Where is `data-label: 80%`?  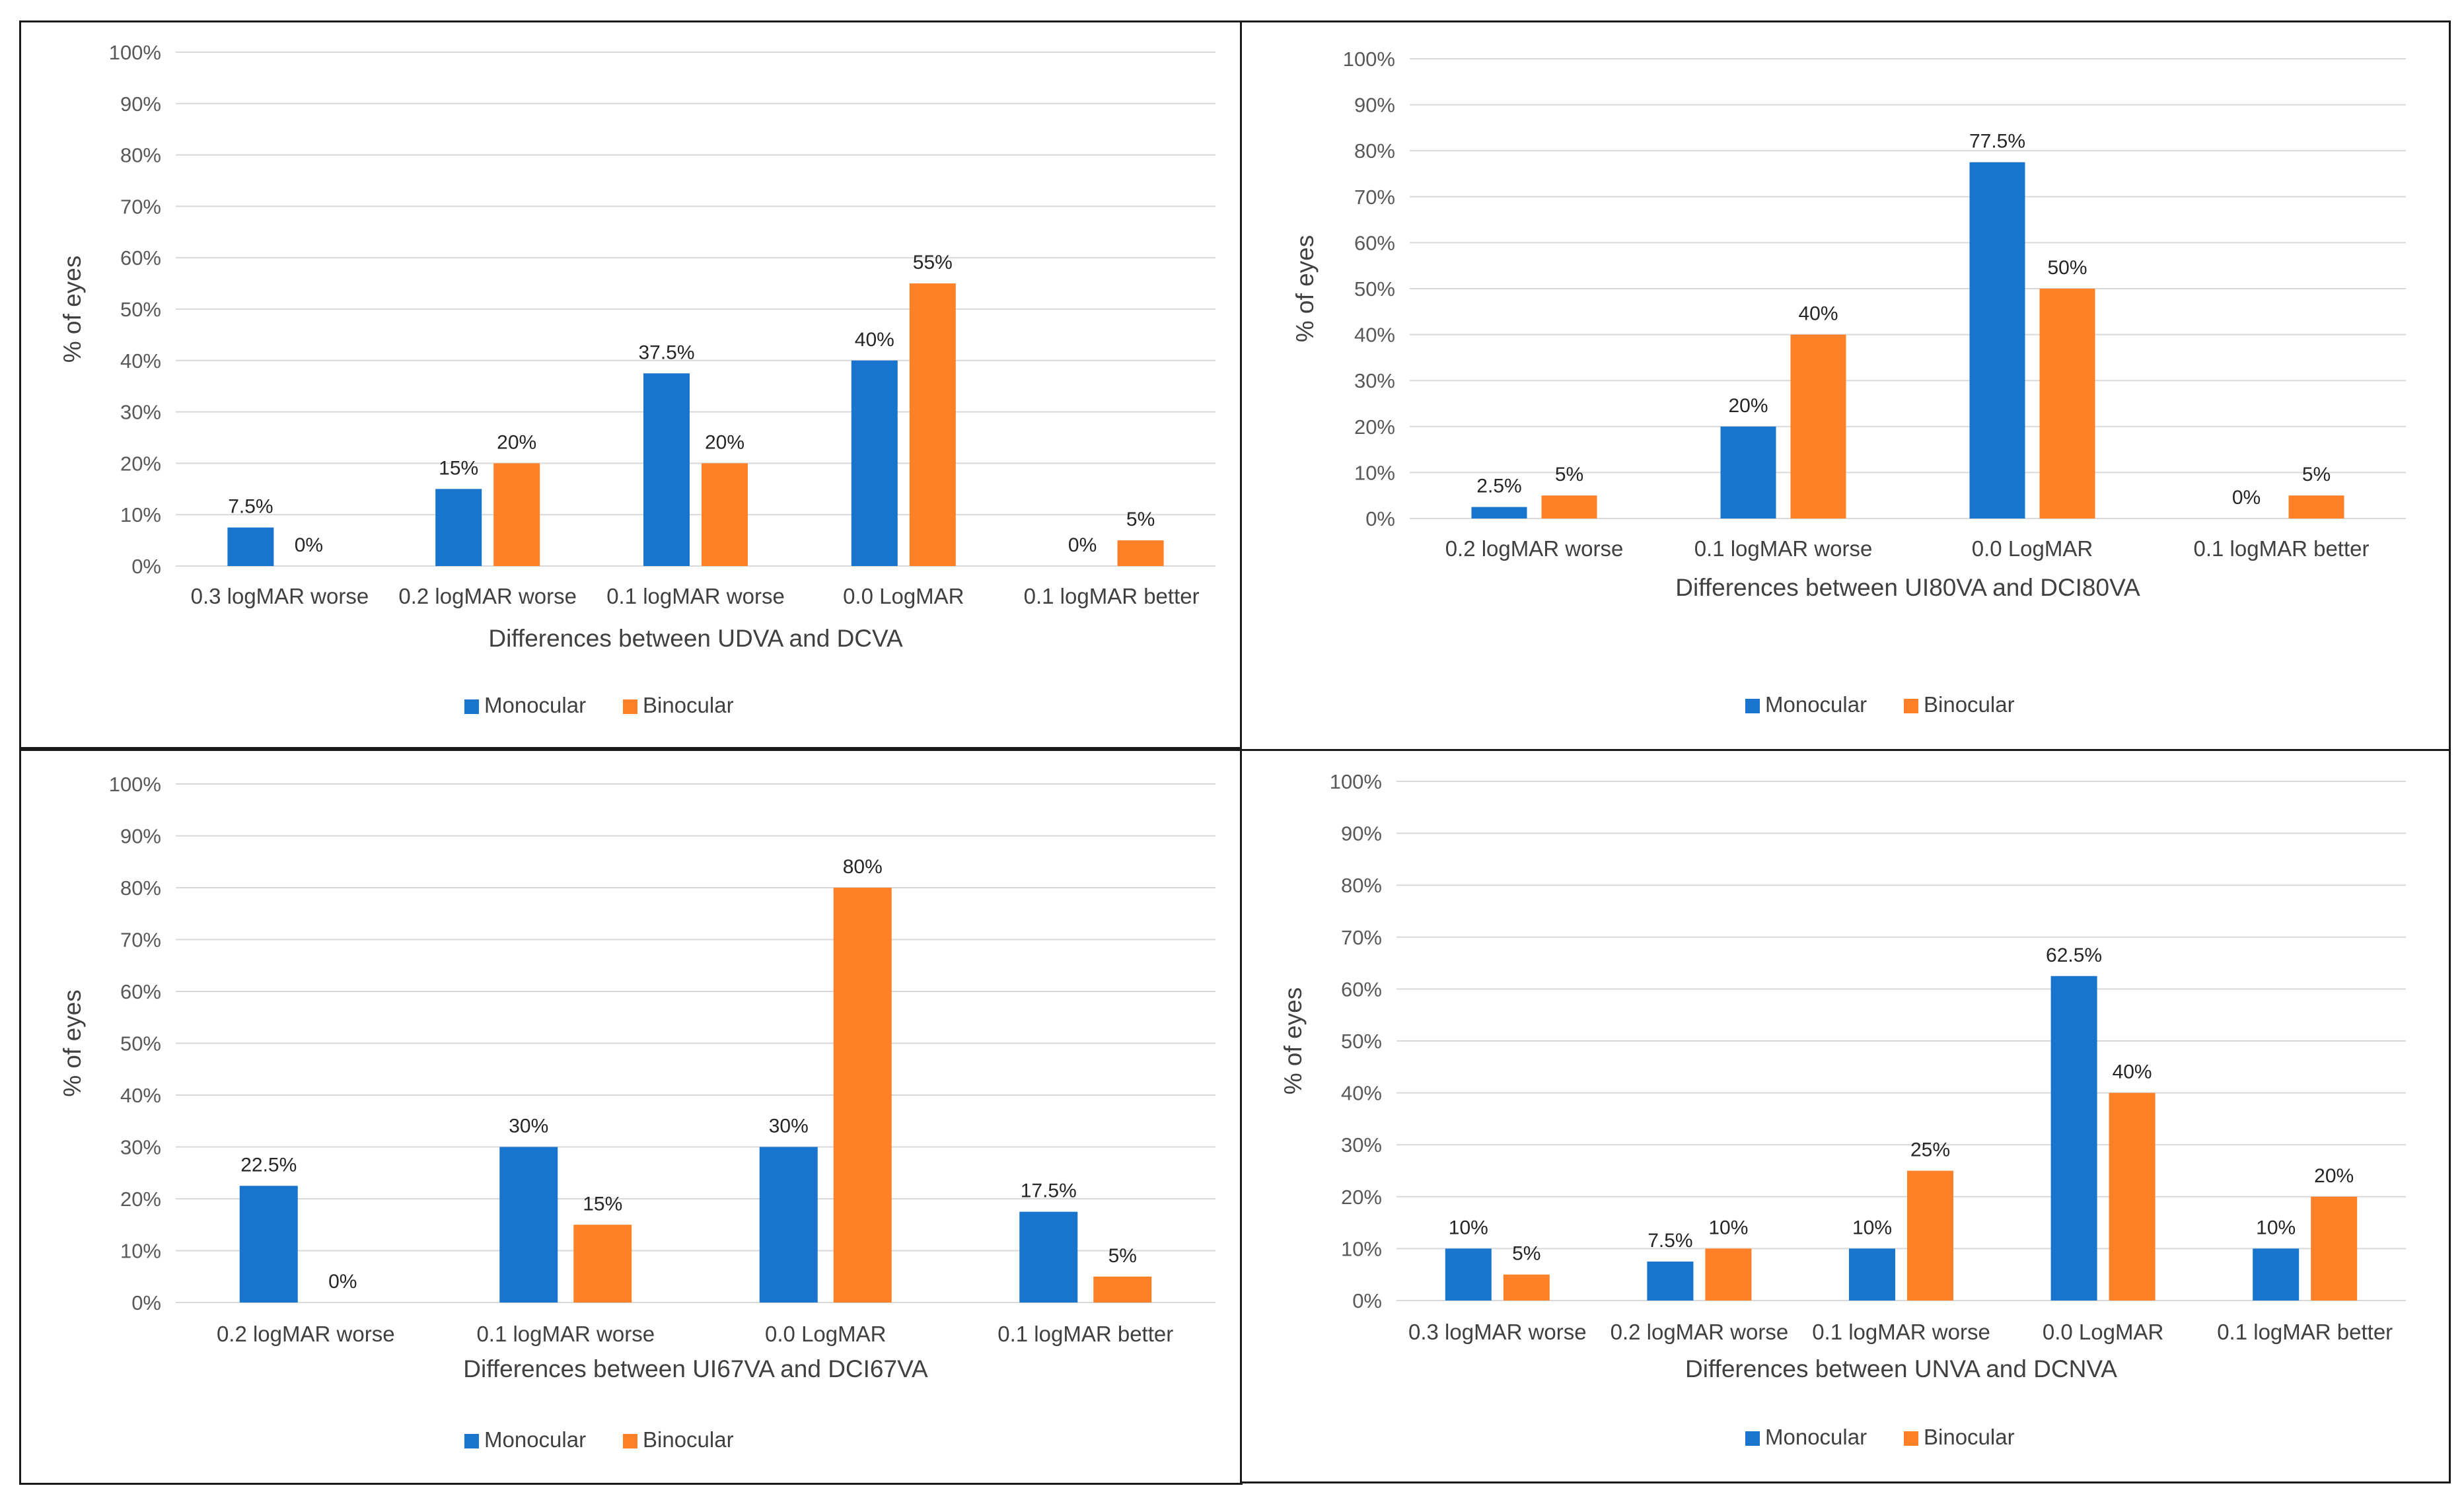 data-label: 80% is located at coordinates (863, 867).